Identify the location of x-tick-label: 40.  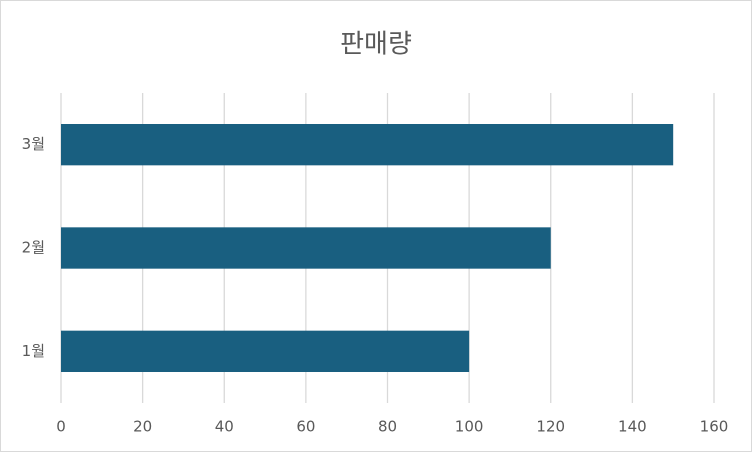
(224, 427).